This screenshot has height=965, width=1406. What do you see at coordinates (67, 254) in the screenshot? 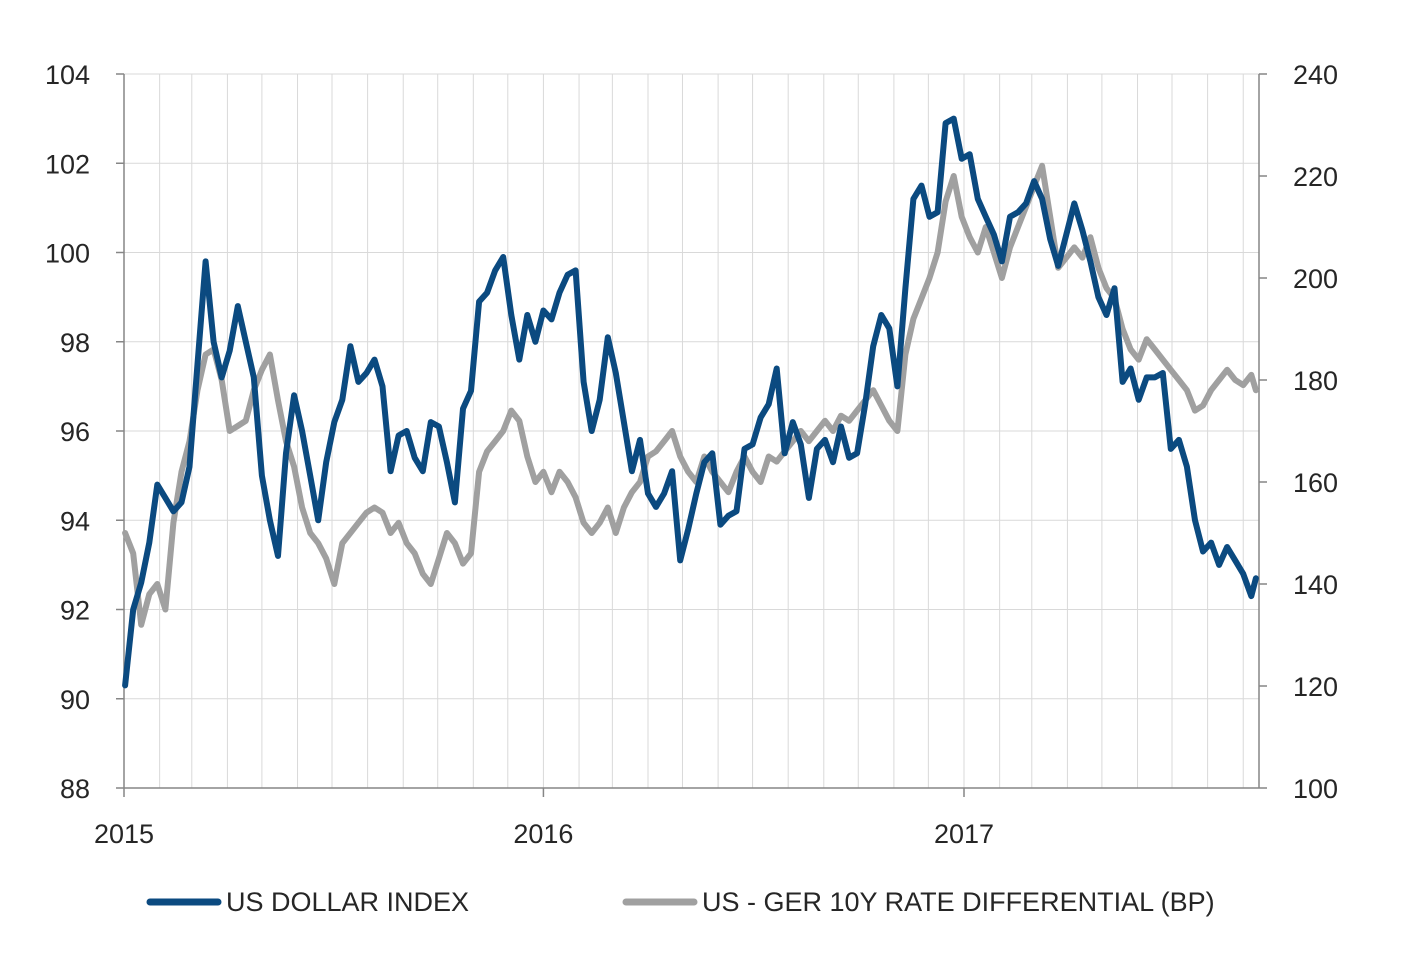
I see `left-tick-label: 100` at bounding box center [67, 254].